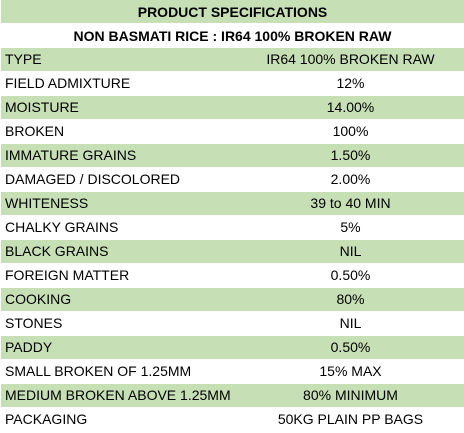 The width and height of the screenshot is (464, 433). Describe the element at coordinates (350, 155) in the screenshot. I see `spec-value: 1.50%` at that location.